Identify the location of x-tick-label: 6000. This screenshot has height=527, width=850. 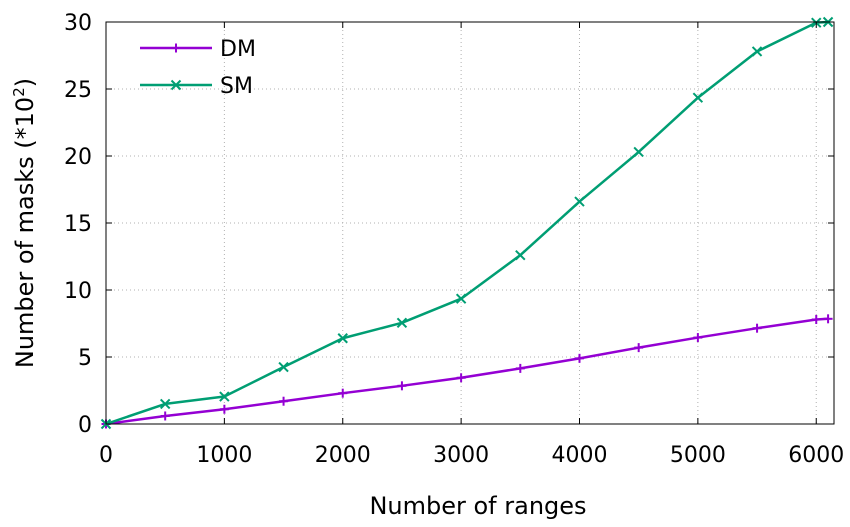
(816, 455).